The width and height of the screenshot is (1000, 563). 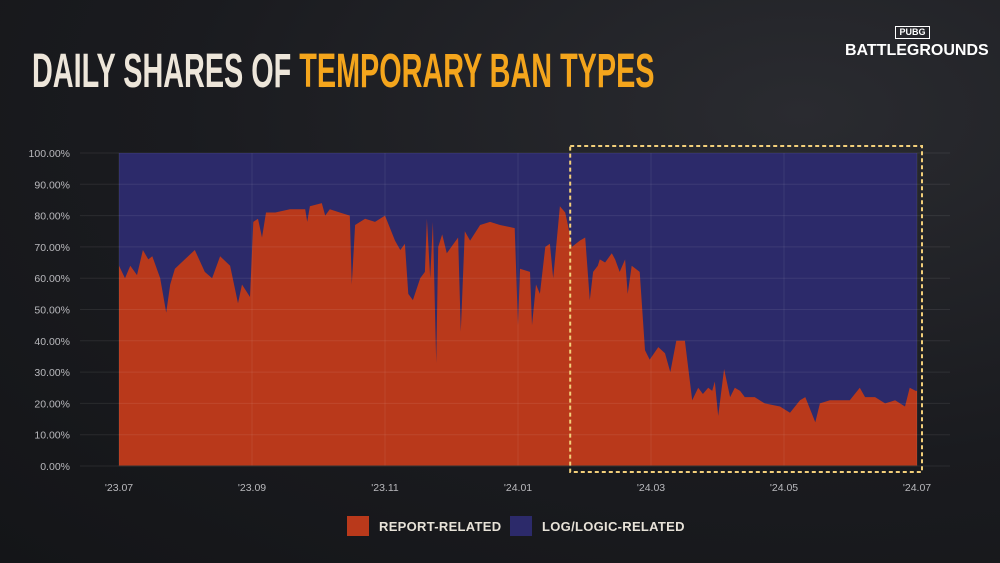 What do you see at coordinates (613, 526) in the screenshot?
I see `legend-label-log: LOG/LOGIC-RELATED` at bounding box center [613, 526].